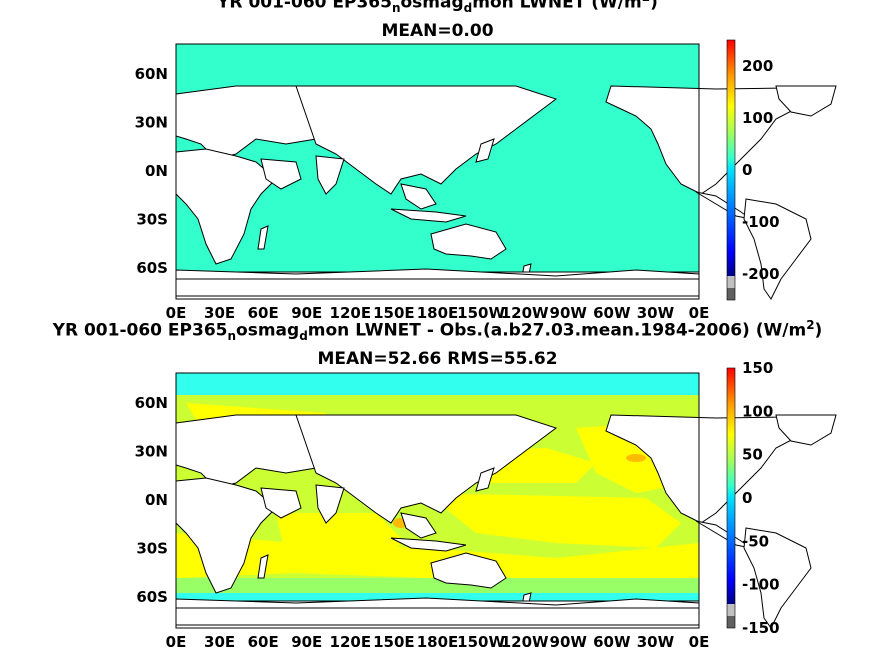 The image size is (875, 656). I want to click on top-chart-subtitle: MEAN=0.00, so click(437, 31).